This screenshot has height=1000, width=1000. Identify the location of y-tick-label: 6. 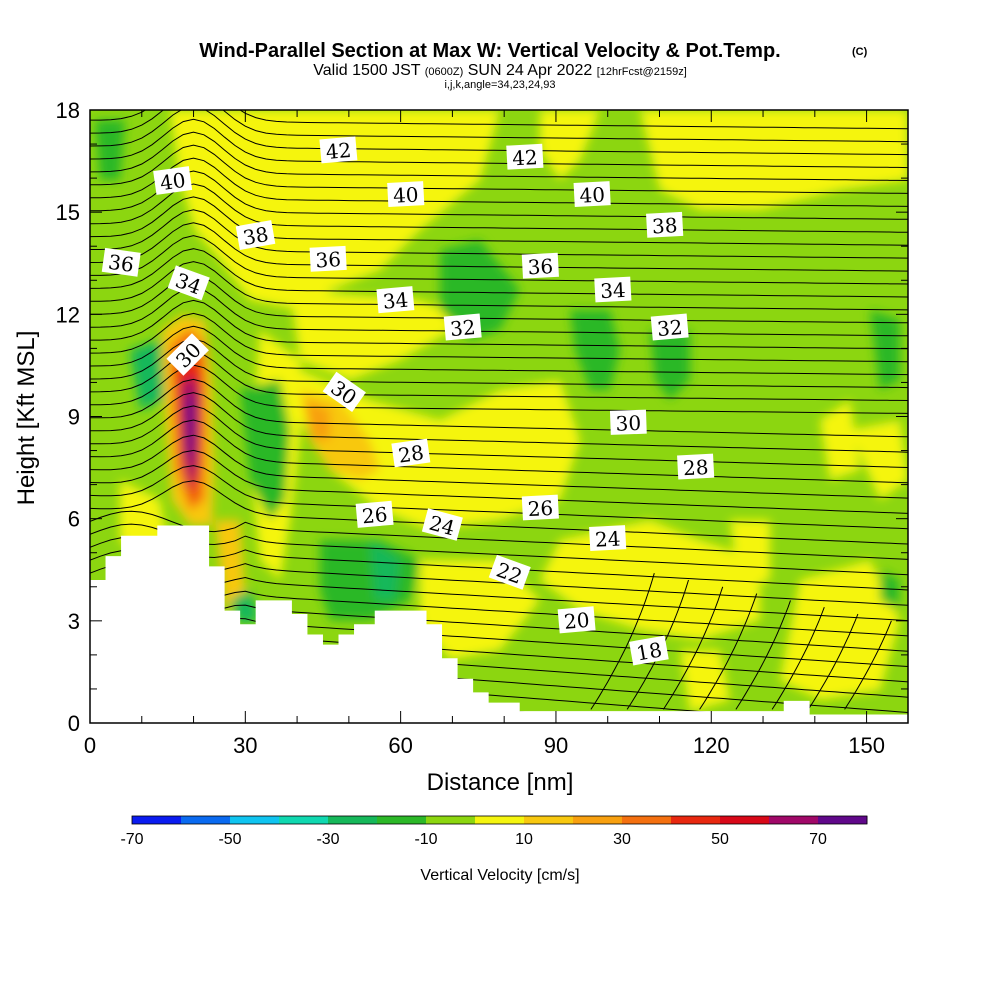
(74, 519).